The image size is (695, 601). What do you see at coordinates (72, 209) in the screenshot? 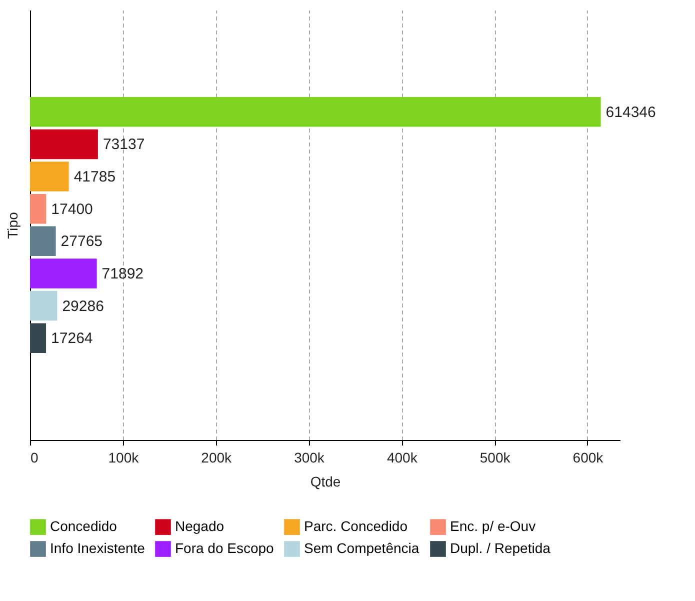
I see `data-label: 17400` at bounding box center [72, 209].